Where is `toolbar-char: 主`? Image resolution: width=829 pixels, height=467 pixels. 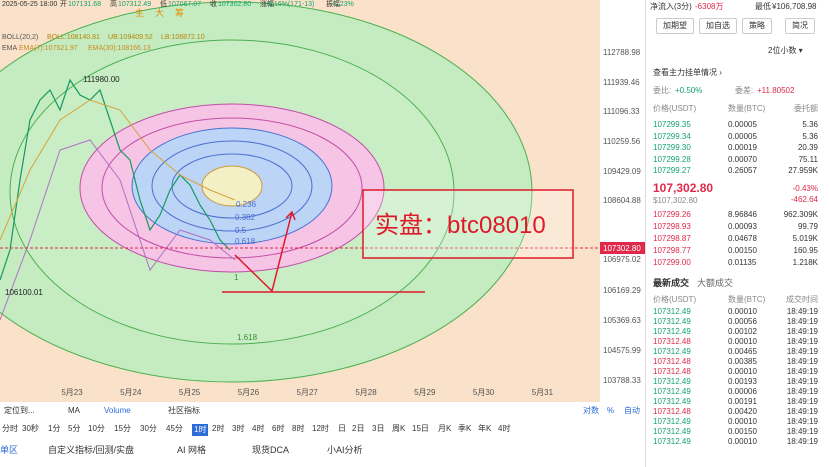
toolbar-char: 主 is located at coordinates (140, 13).